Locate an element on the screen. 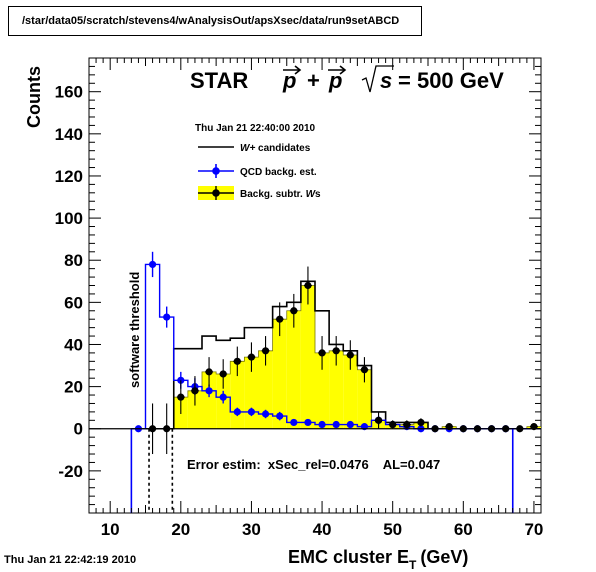 This screenshot has width=596, height=572. software-threshold-label: software threshold is located at coordinates (134, 330).